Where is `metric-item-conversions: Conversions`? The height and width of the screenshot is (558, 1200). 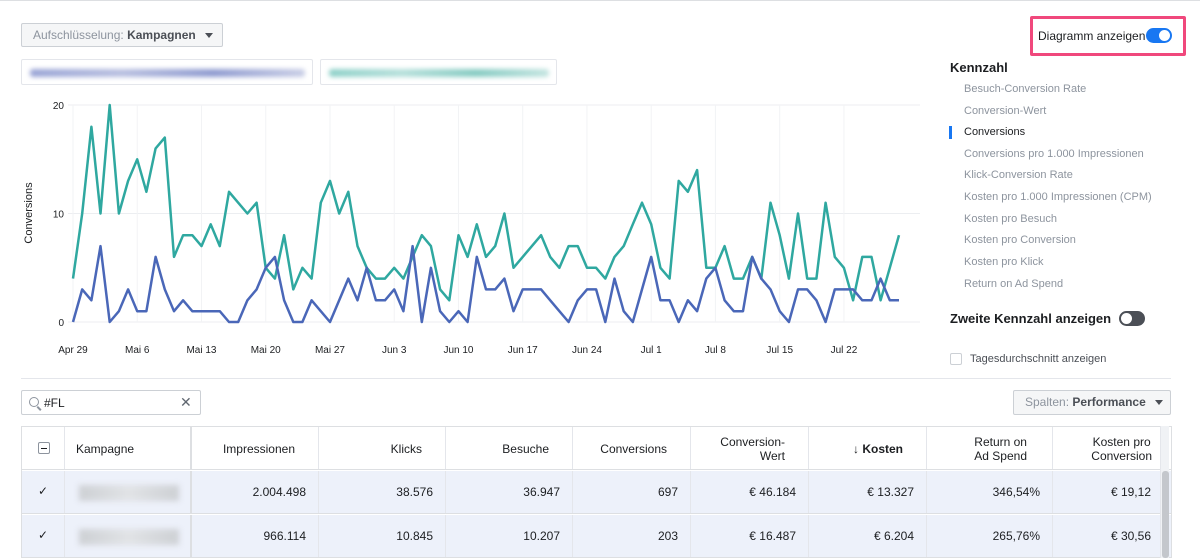 metric-item-conversions: Conversions is located at coordinates (995, 132).